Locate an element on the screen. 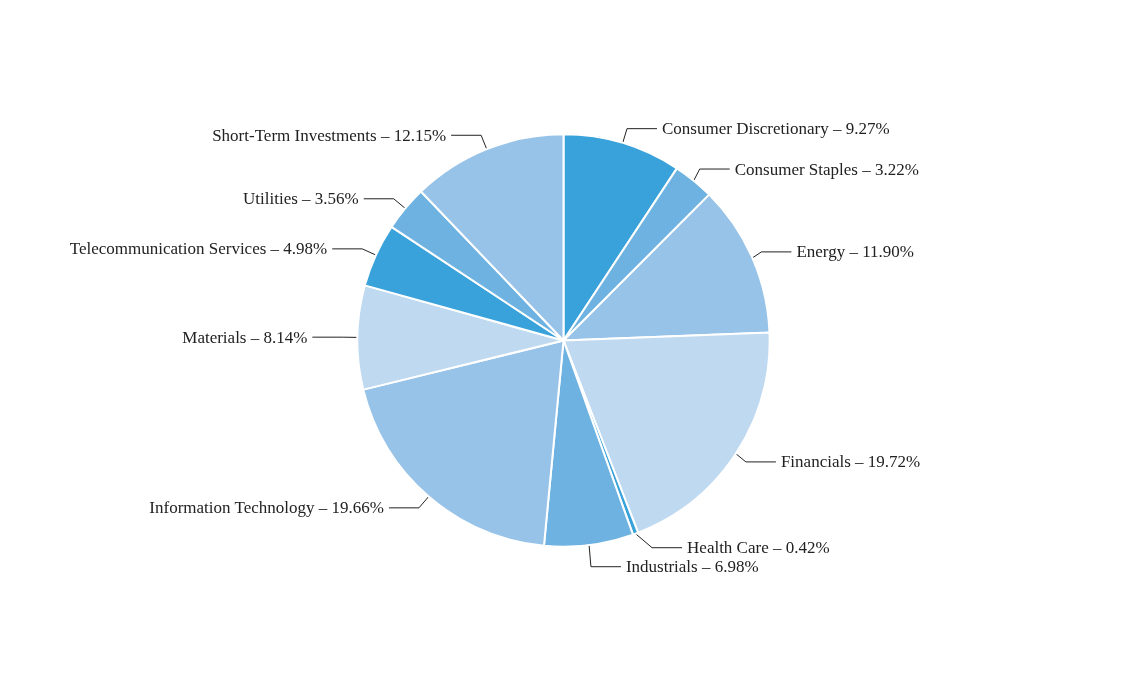 Image resolution: width=1127 pixels, height=681 pixels. slice-label: Materials – 8.14% is located at coordinates (245, 337).